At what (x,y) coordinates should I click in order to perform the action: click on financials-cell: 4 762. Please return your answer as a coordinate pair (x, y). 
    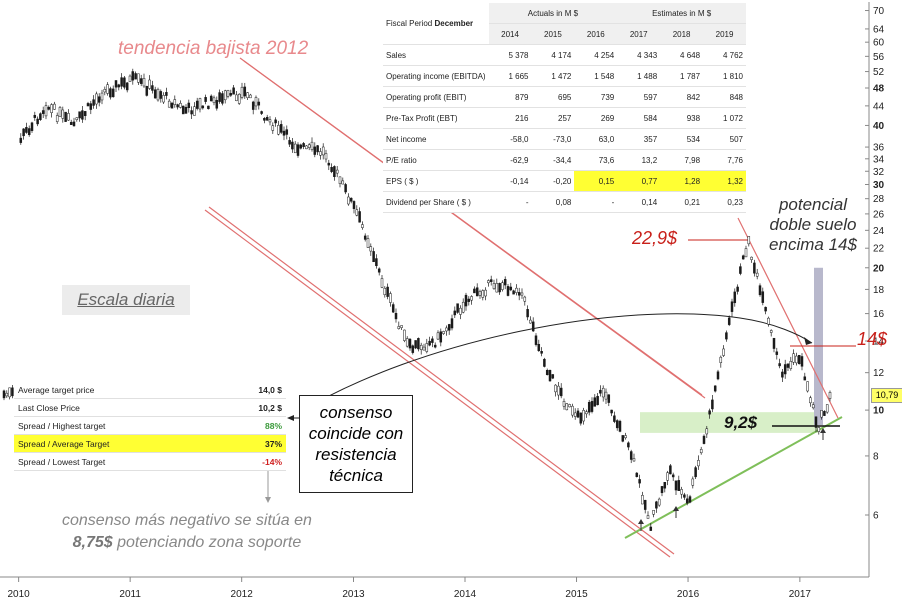
    Looking at the image, I should click on (724, 55).